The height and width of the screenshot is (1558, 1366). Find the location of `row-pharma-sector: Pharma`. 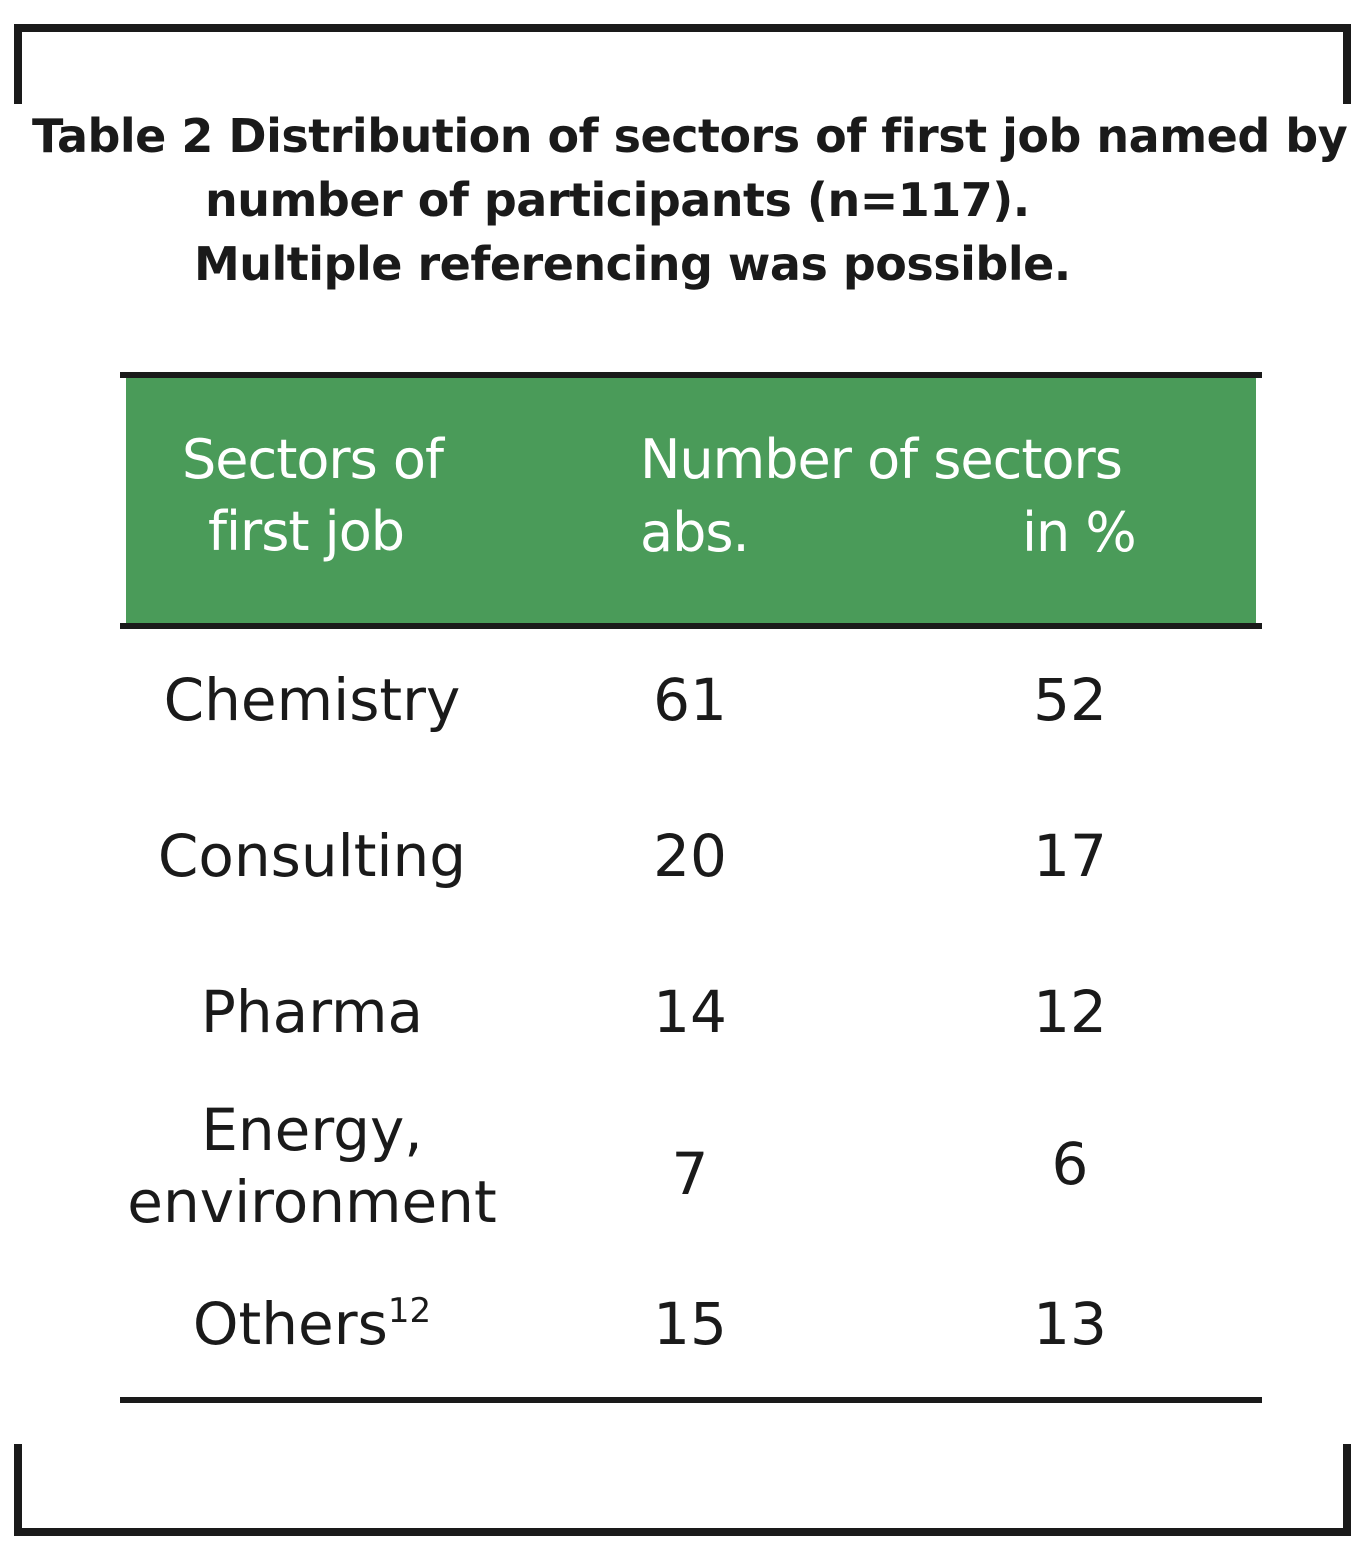

row-pharma-sector: Pharma is located at coordinates (312, 1012).